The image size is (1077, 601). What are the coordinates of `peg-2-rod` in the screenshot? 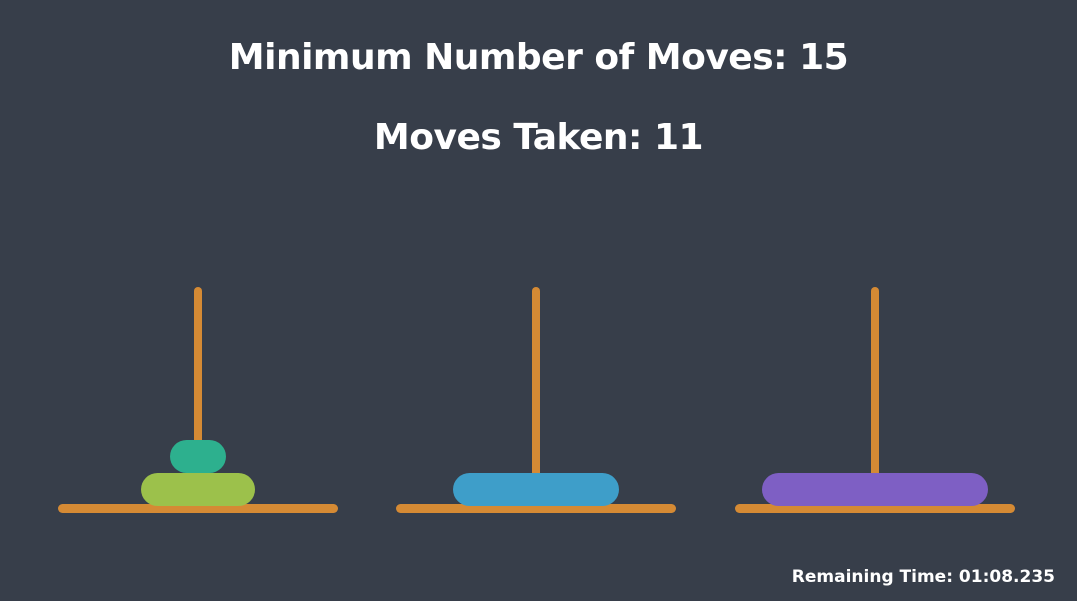 It's located at (536, 397).